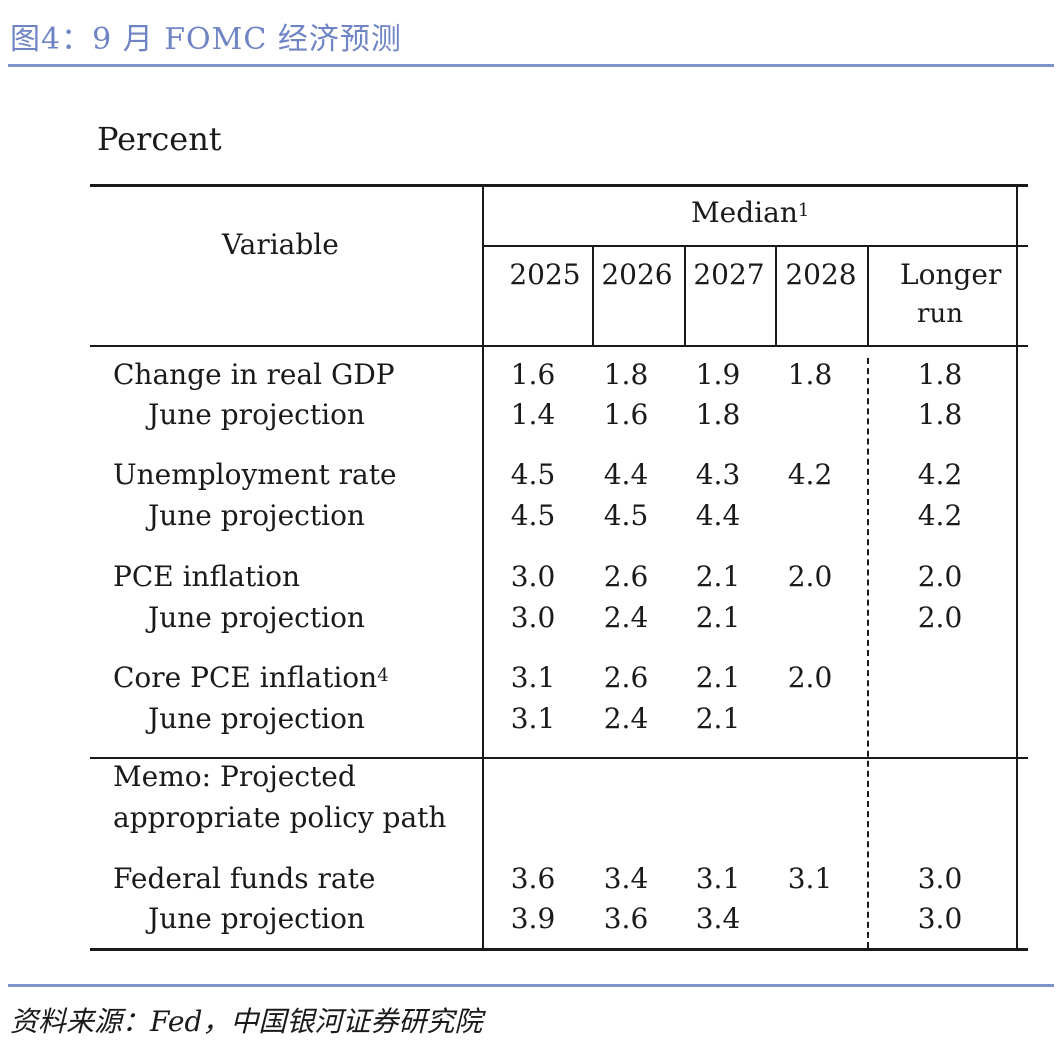 The image size is (1064, 1050). Describe the element at coordinates (685, 296) in the screenshot. I see `year-separator-2027` at that location.